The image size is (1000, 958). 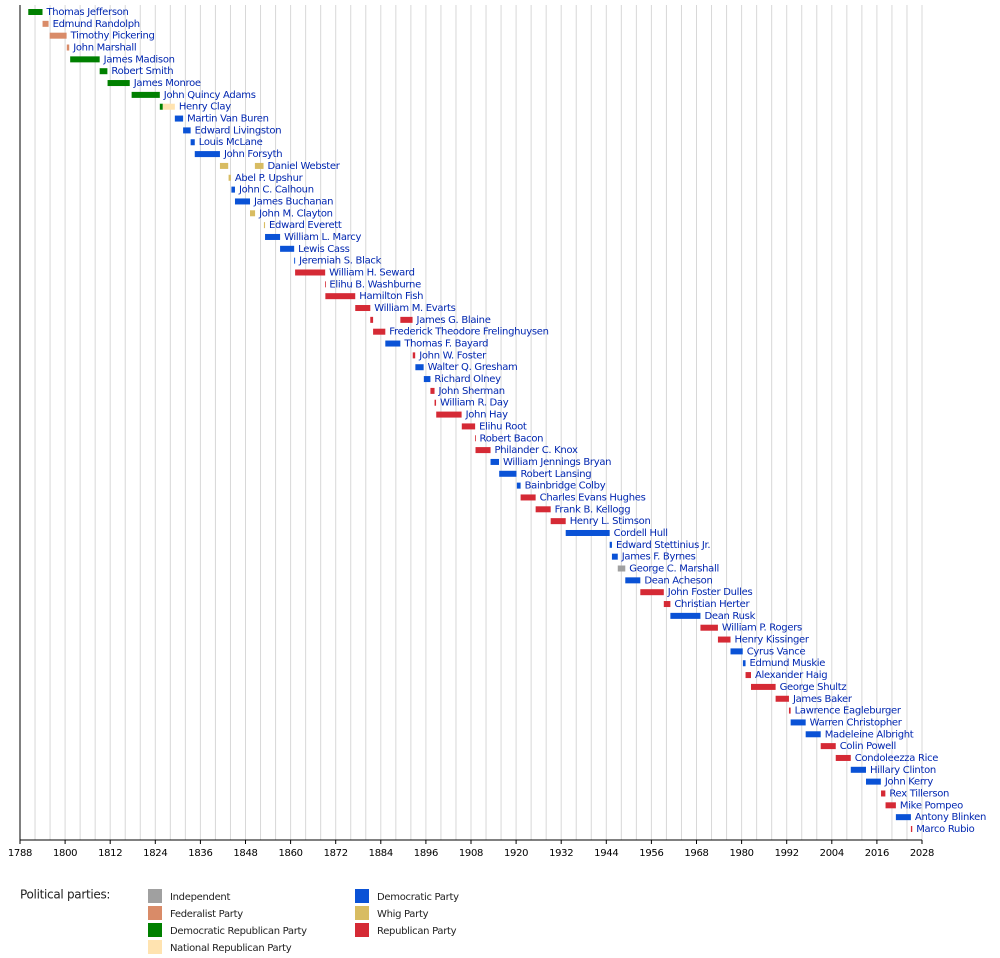 I want to click on secretary-name: Richard Olney, so click(x=467, y=379).